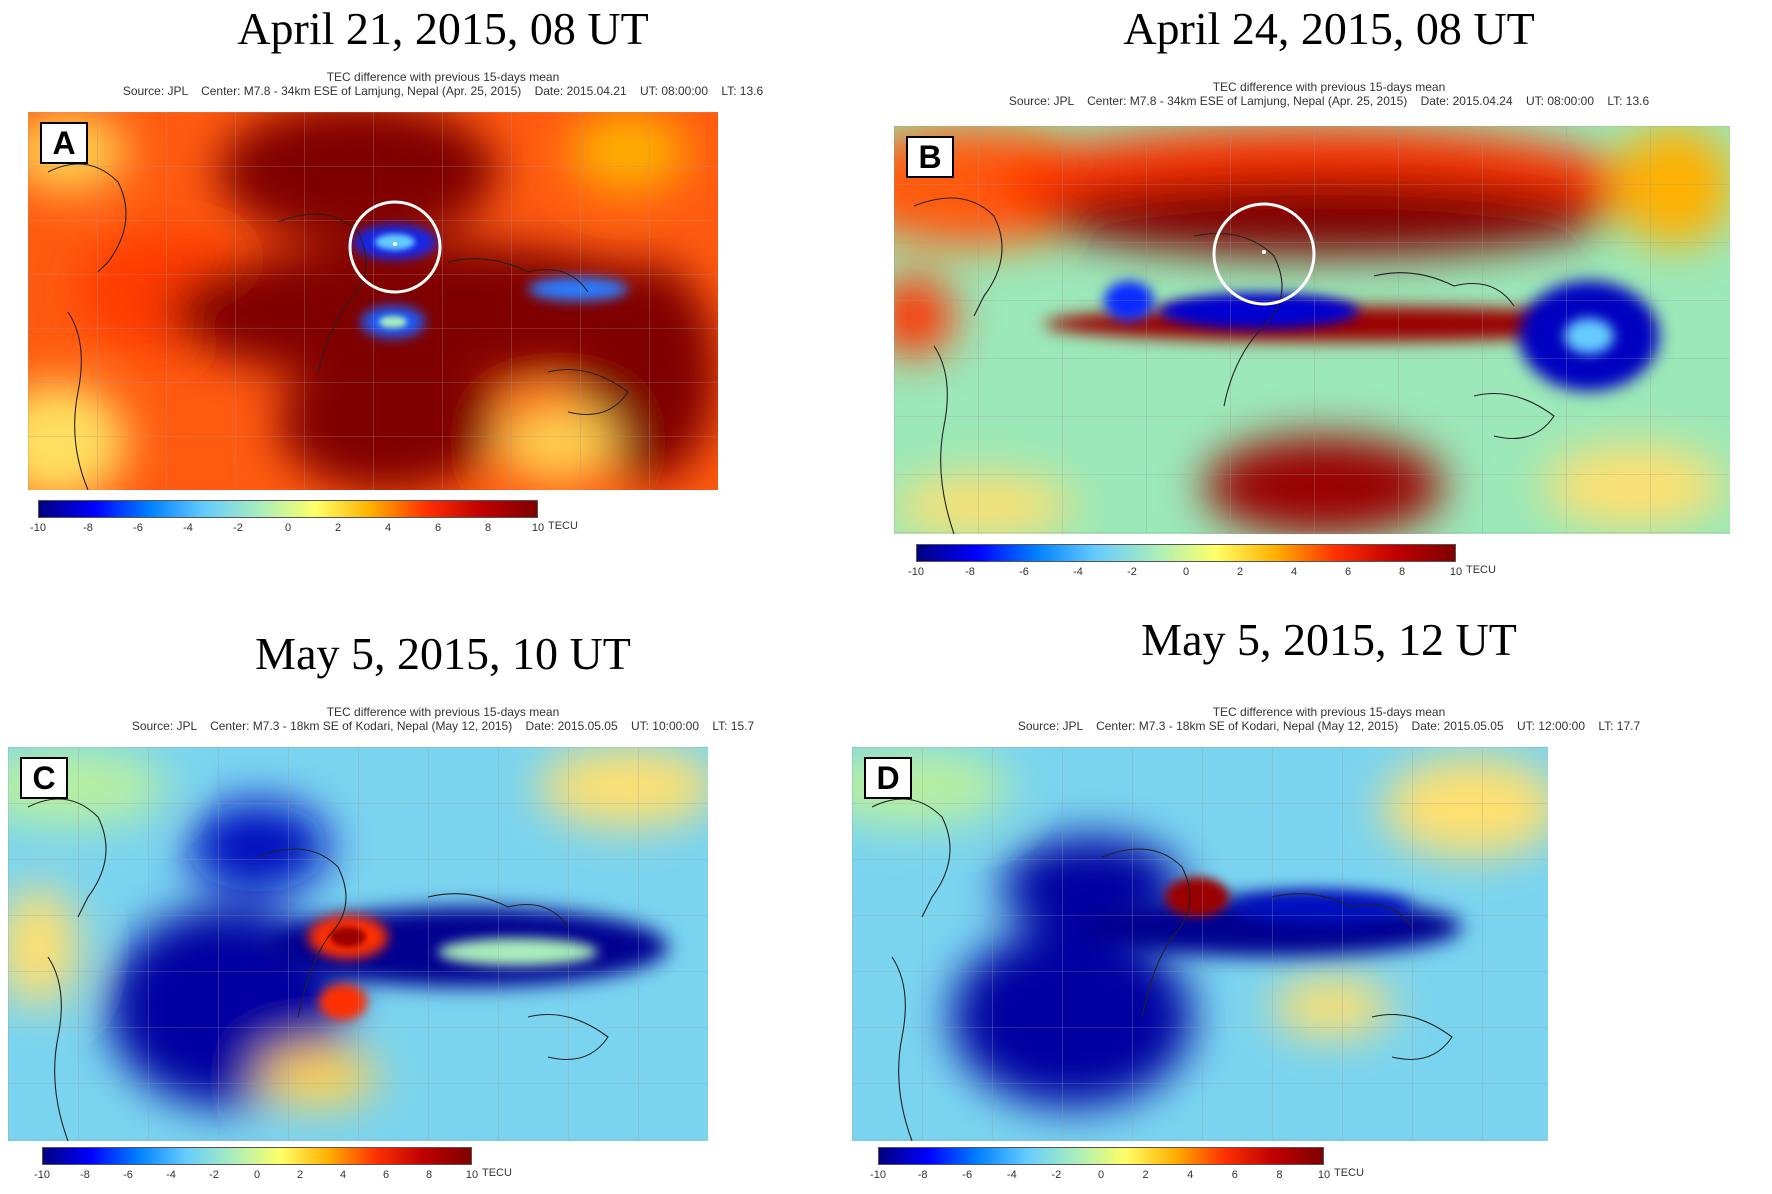  Describe the element at coordinates (1329, 28) in the screenshot. I see `panel-title: April 24, 2015, 08 UT` at that location.